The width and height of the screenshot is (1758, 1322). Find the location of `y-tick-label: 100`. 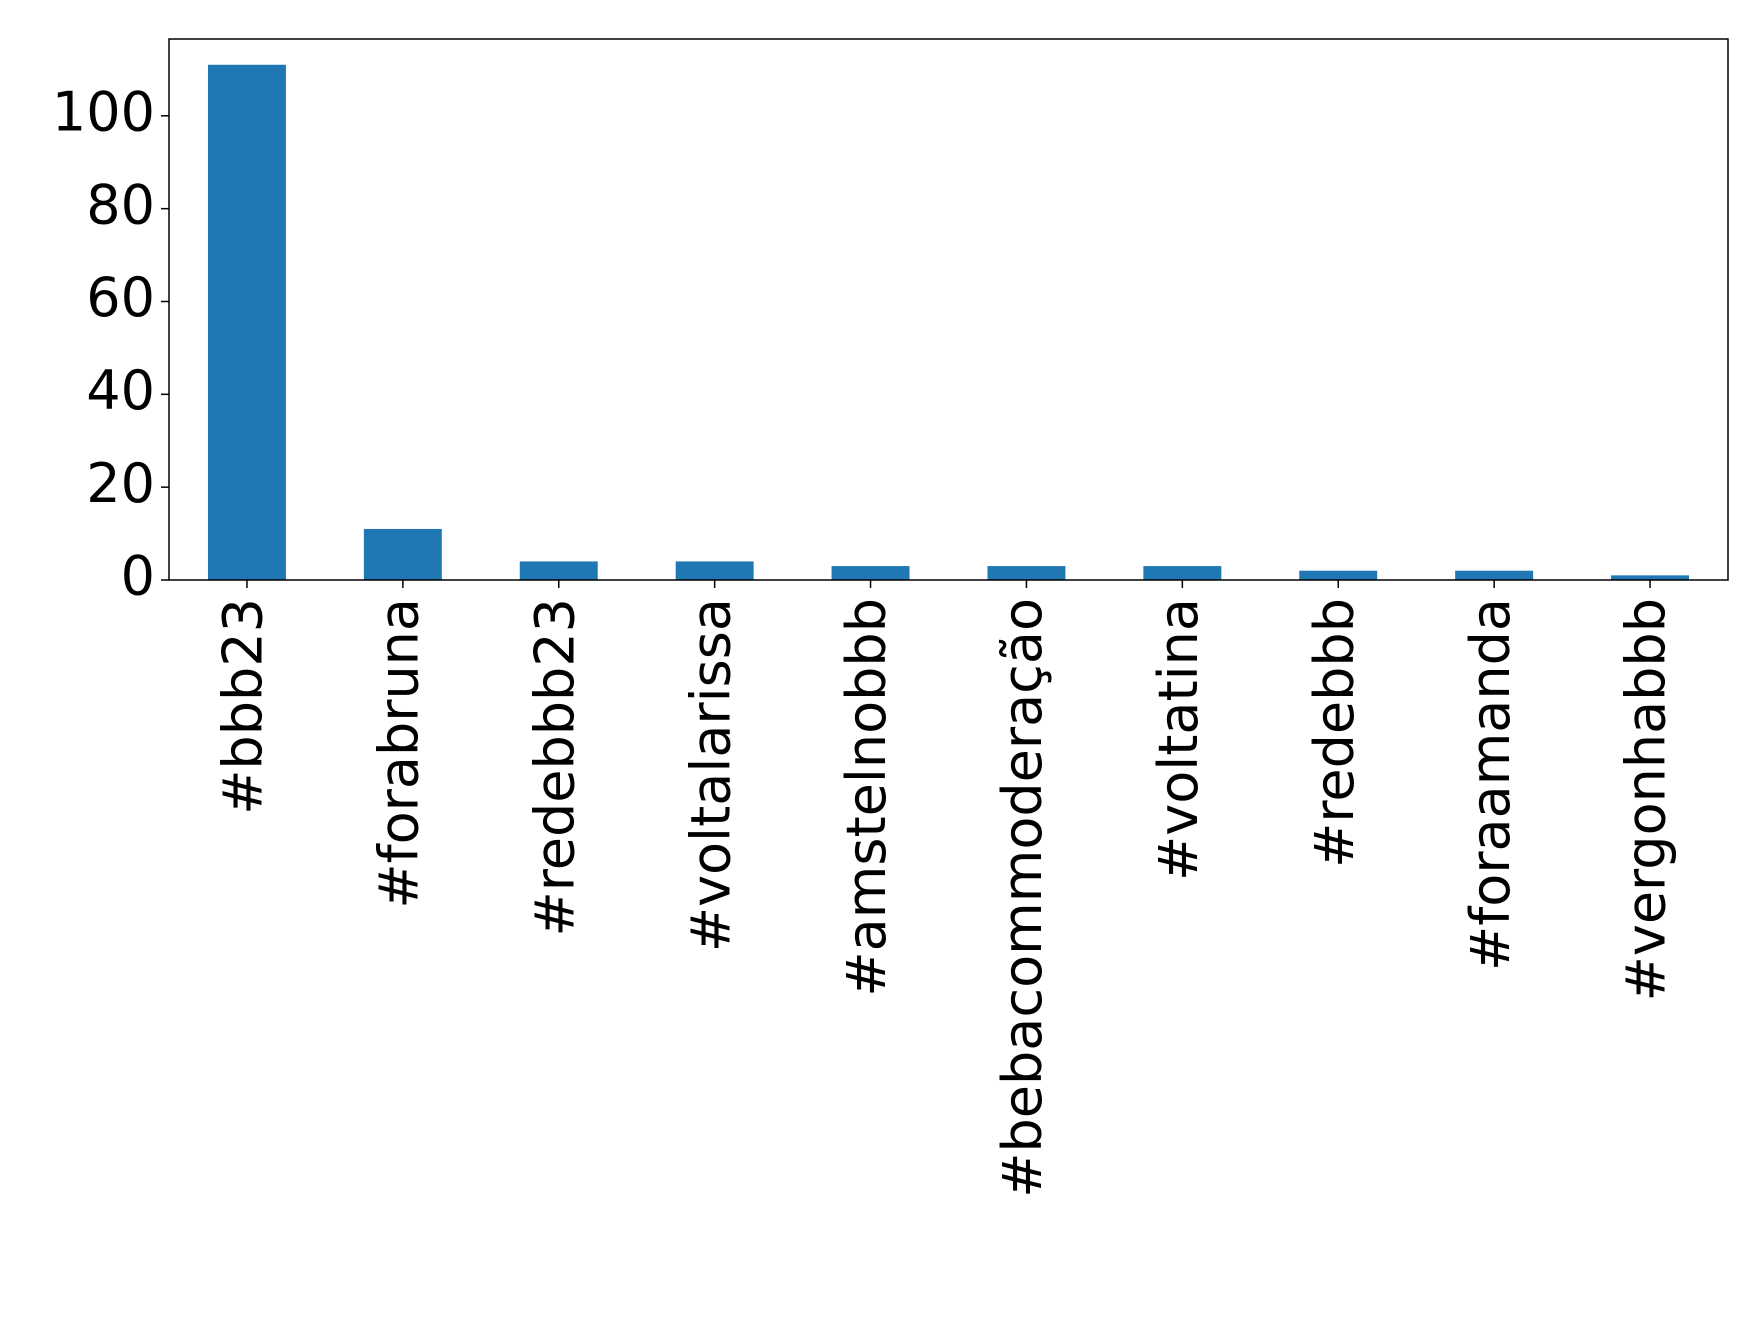

y-tick-label: 100 is located at coordinates (103, 111).